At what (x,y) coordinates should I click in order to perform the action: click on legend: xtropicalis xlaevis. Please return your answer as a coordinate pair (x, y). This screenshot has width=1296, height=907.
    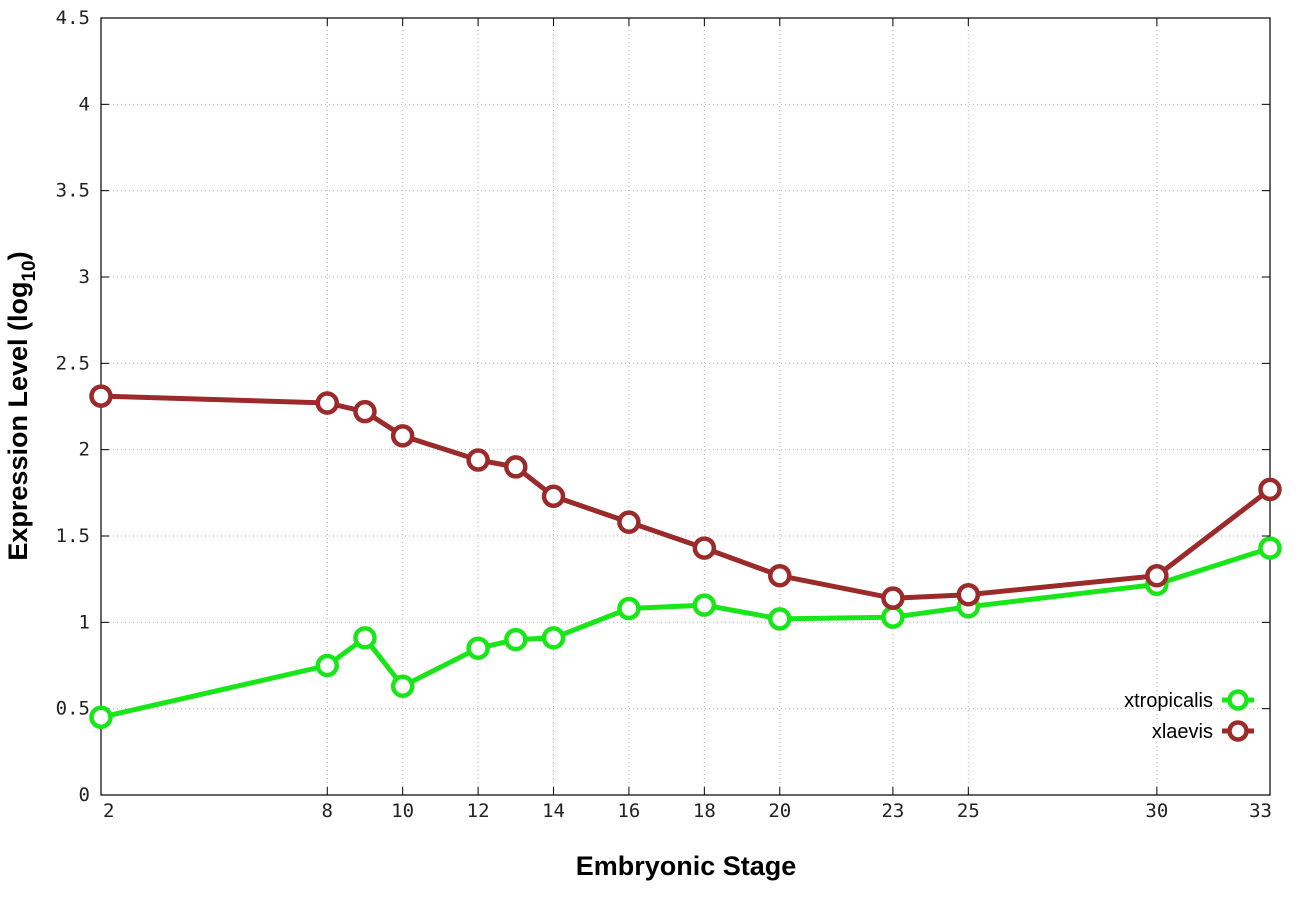
    Looking at the image, I should click on (1189, 716).